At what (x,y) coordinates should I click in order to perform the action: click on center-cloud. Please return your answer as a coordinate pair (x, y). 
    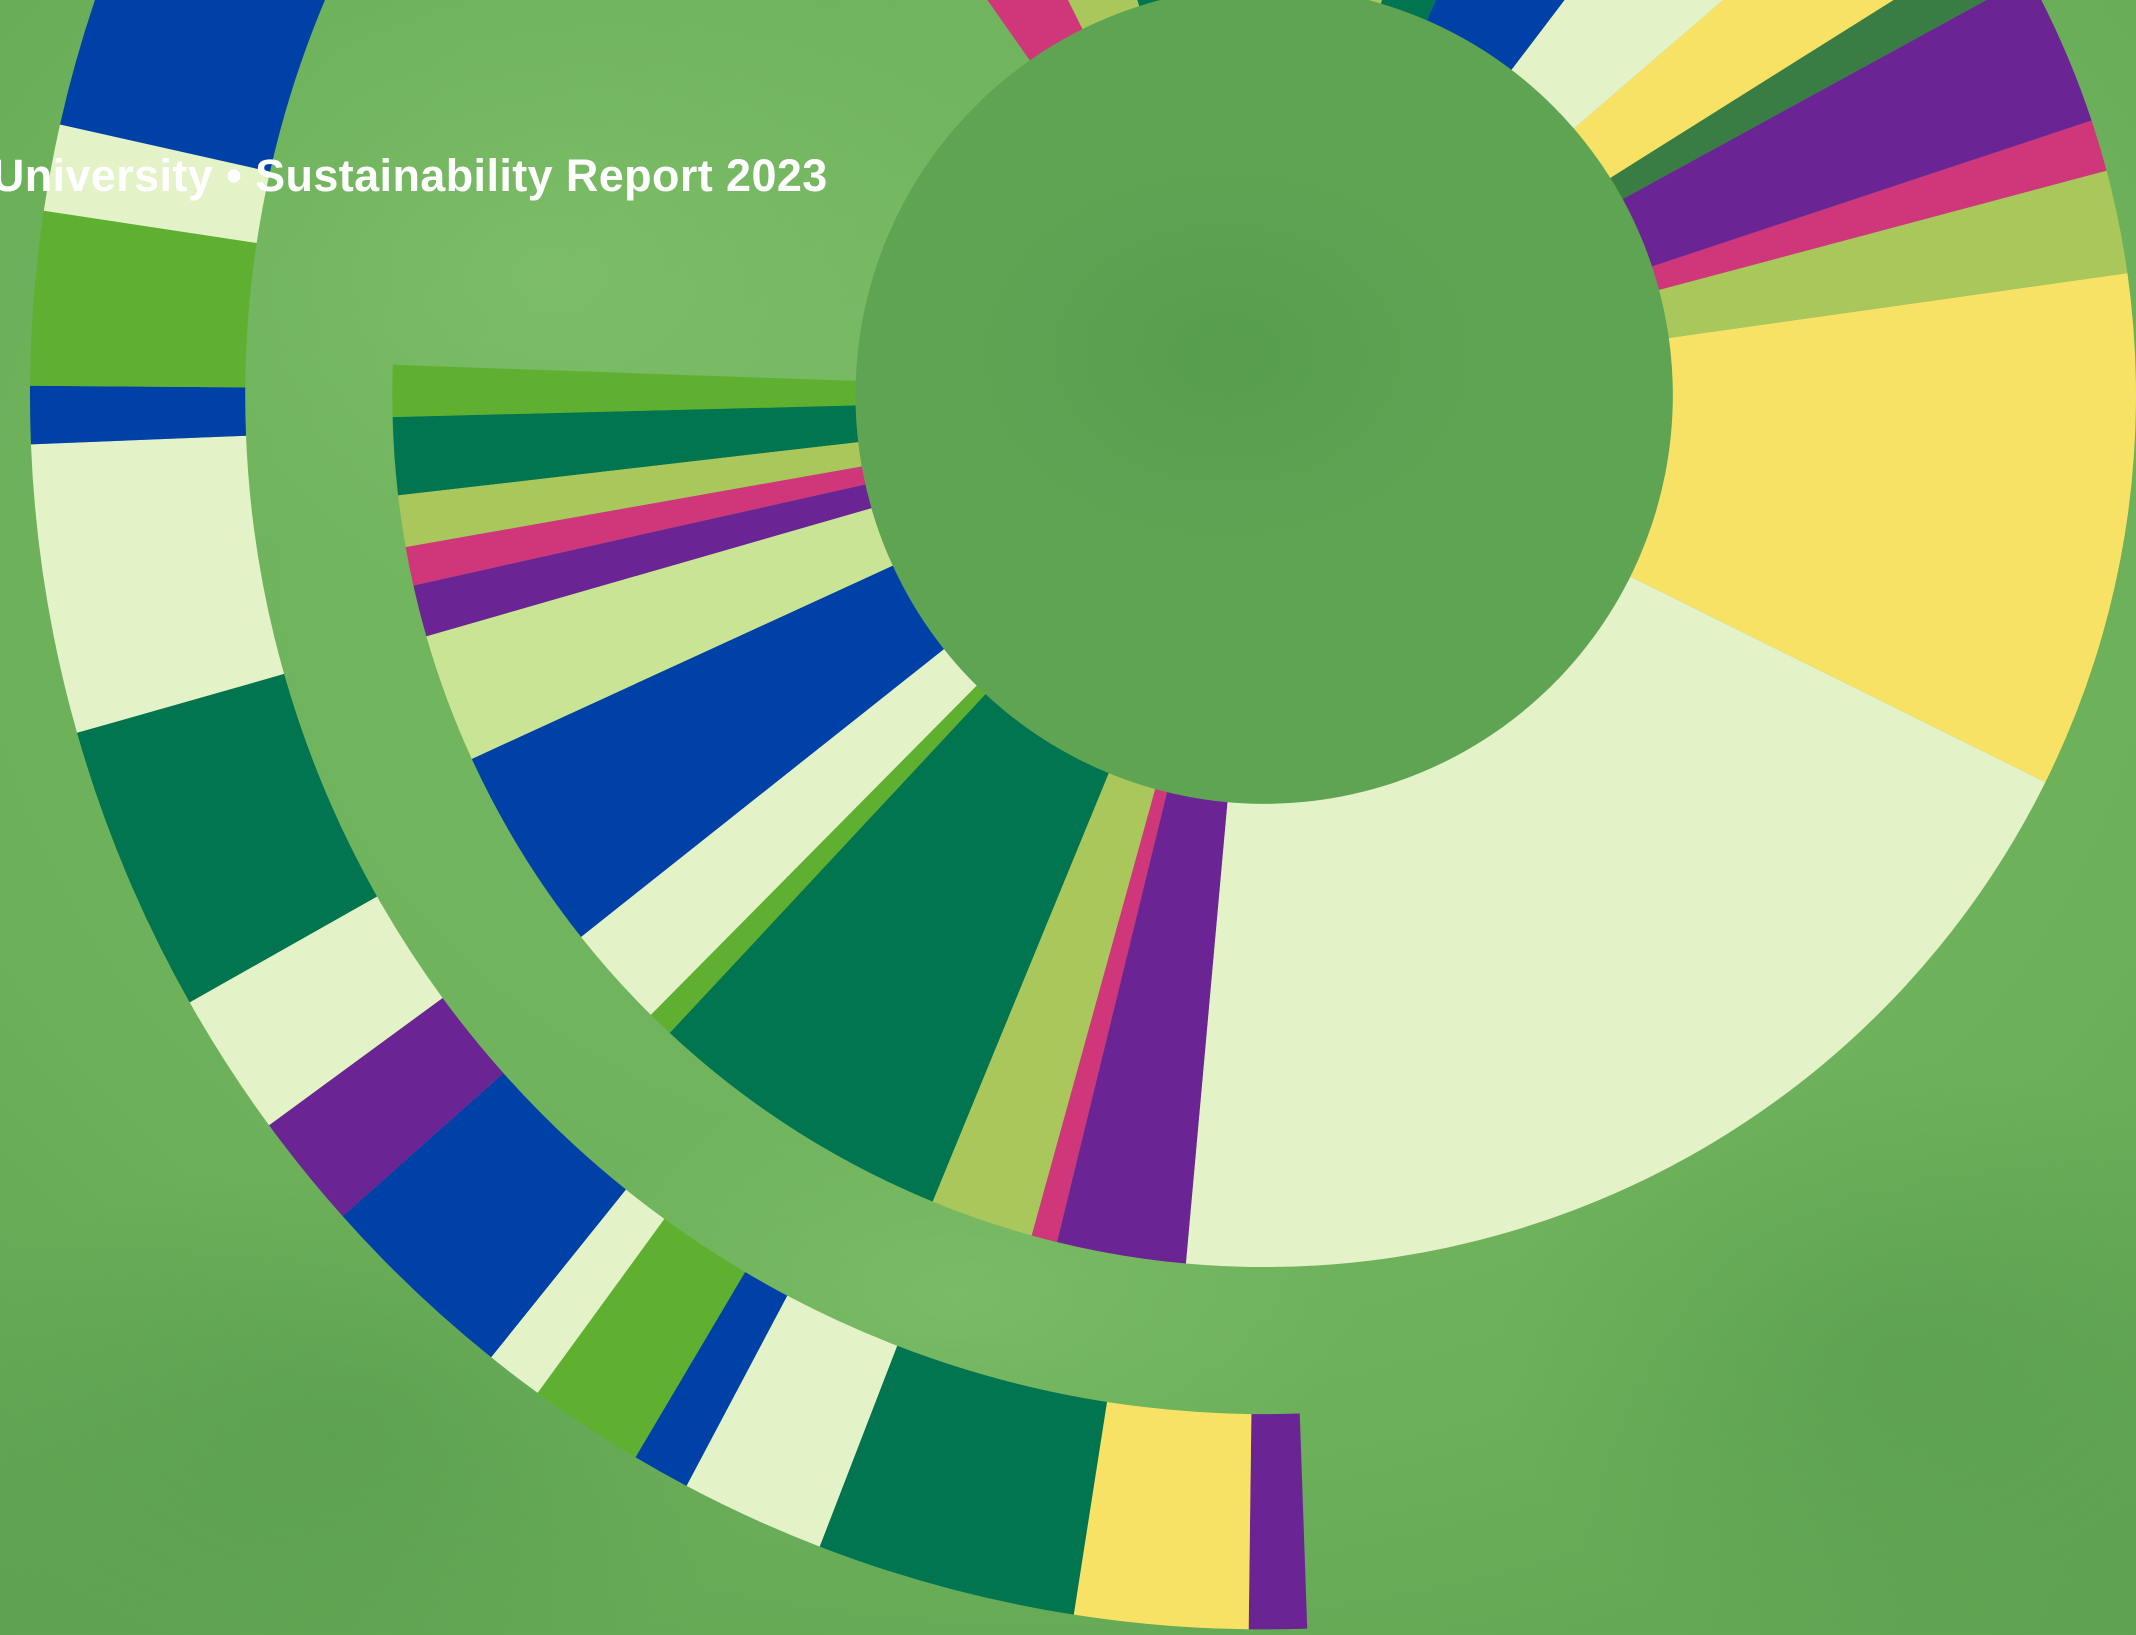
    Looking at the image, I should click on (1226, 354).